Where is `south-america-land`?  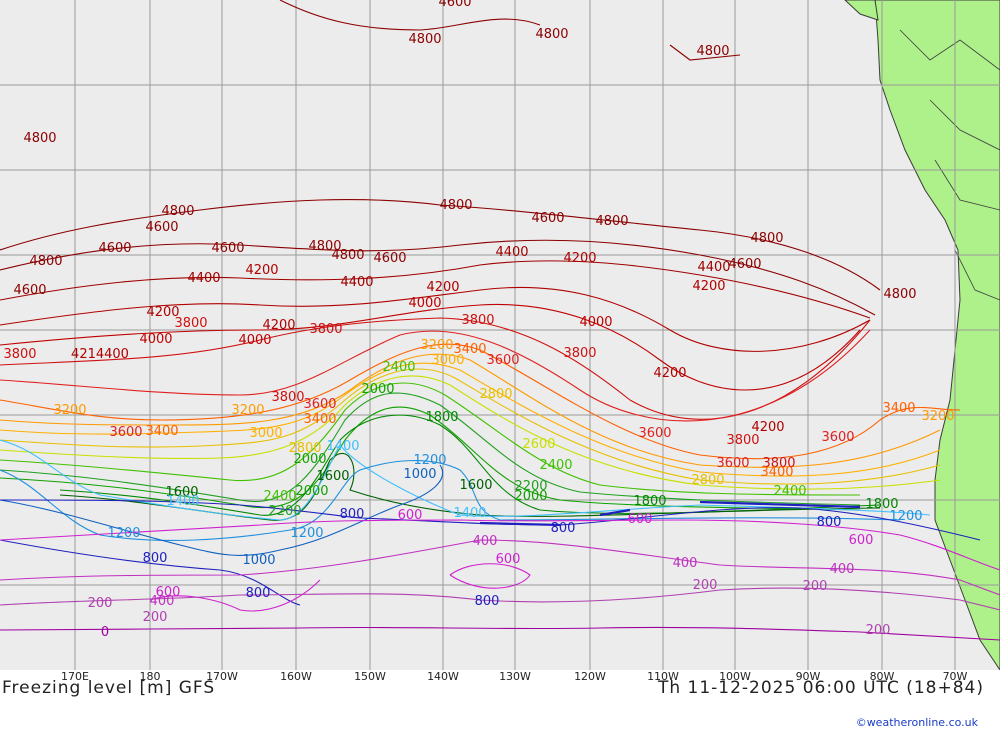
south-america-land is located at coordinates (937, 335).